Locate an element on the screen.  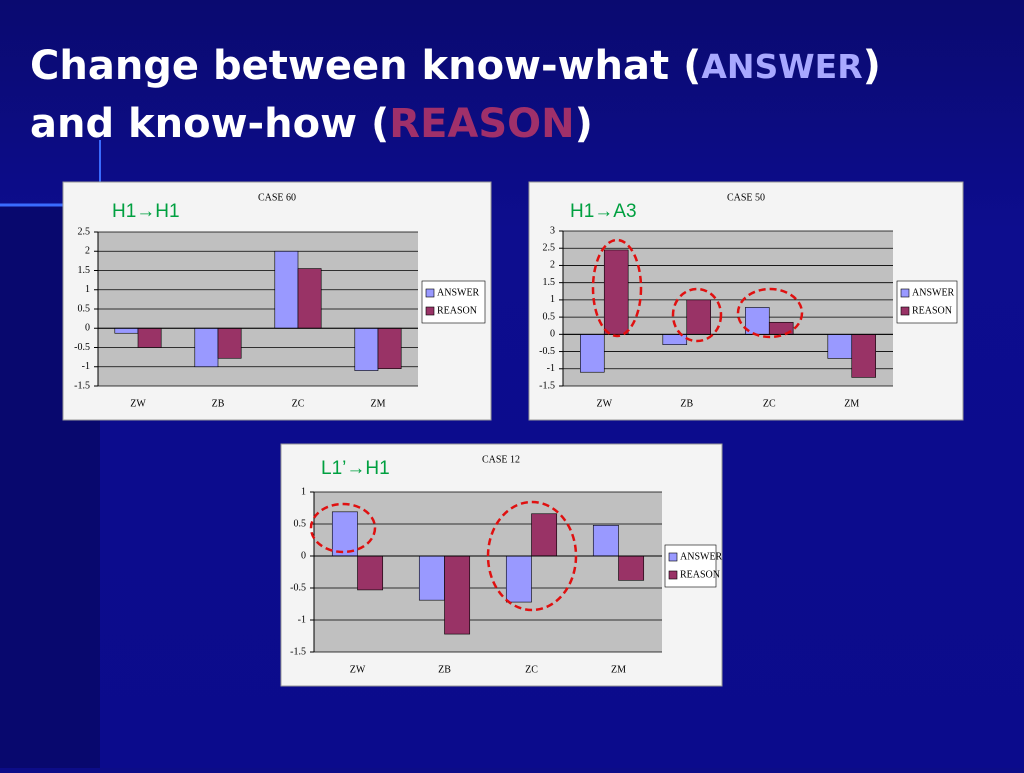
annotation: H1→H1 is located at coordinates (146, 211).